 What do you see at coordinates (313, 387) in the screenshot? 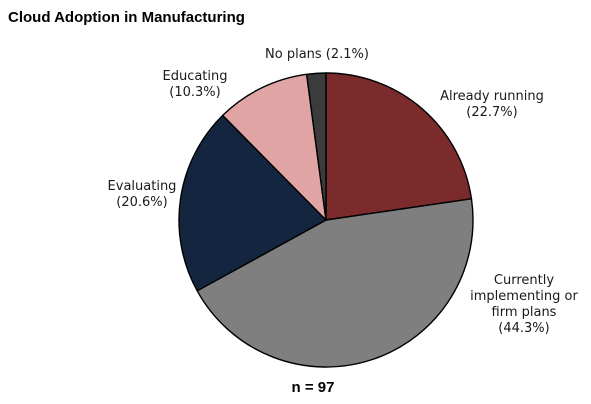
I see `sample-size-note: n = 97` at bounding box center [313, 387].